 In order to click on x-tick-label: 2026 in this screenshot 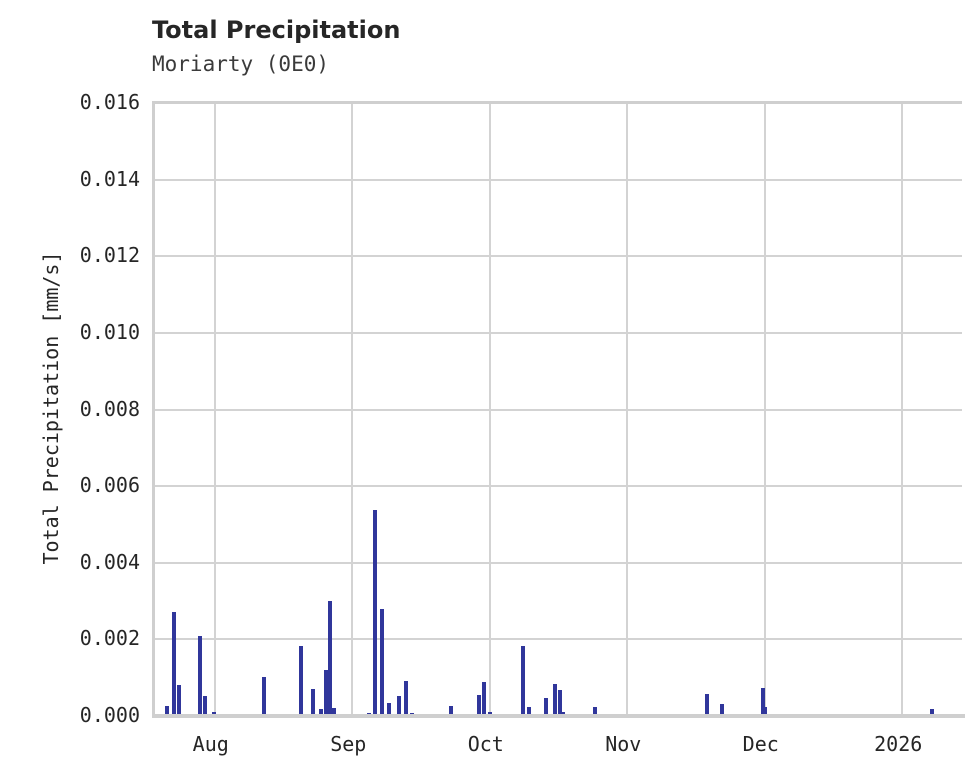, I will do `click(898, 744)`.